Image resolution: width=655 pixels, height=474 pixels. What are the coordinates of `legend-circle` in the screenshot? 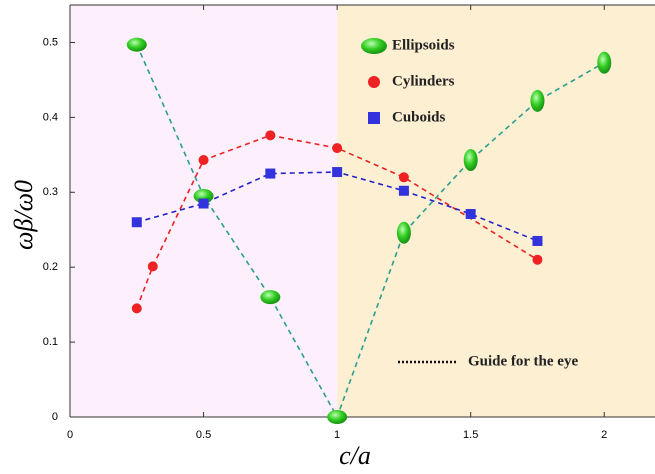 It's located at (374, 82).